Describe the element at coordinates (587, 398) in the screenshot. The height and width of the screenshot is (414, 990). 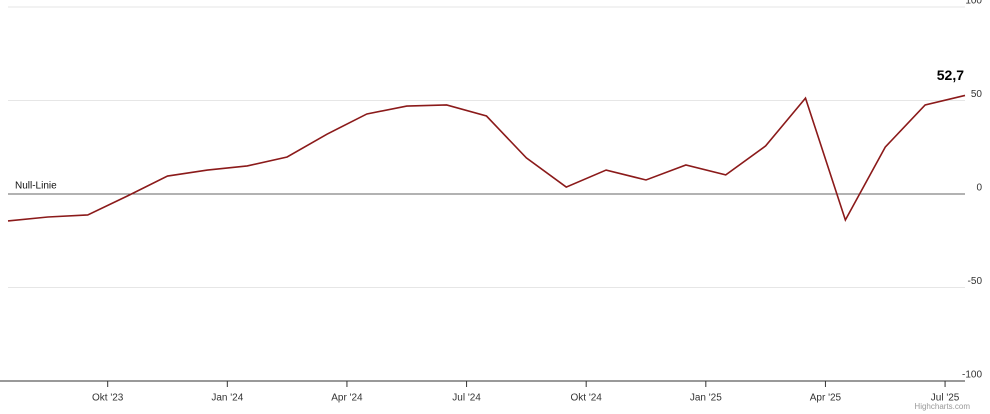
I see `x-tick-label: Okt '24` at that location.